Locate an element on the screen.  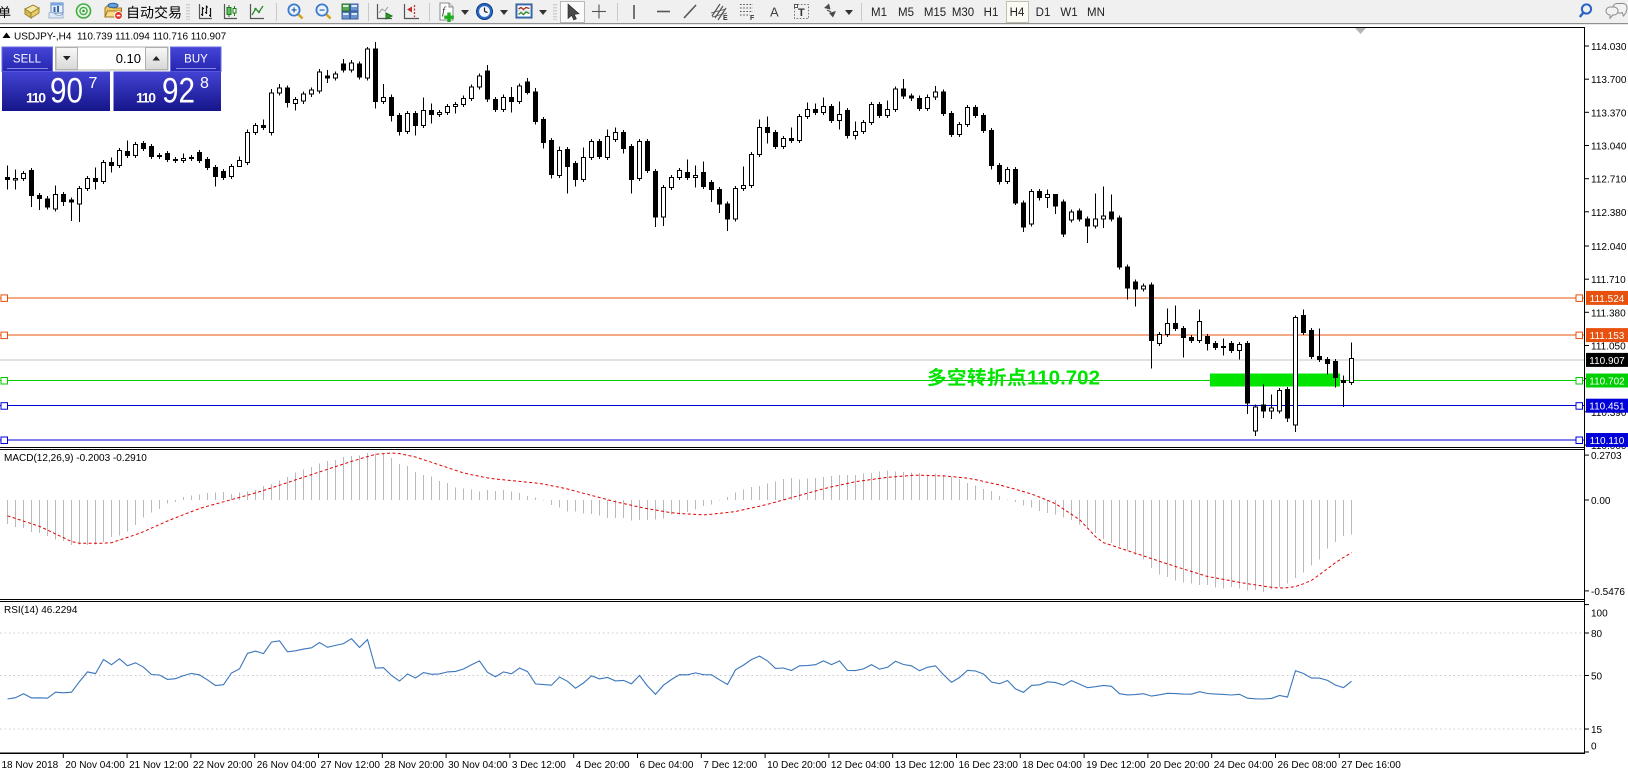
svg-text: 26 Dec 08:00 is located at coordinates (1308, 765).